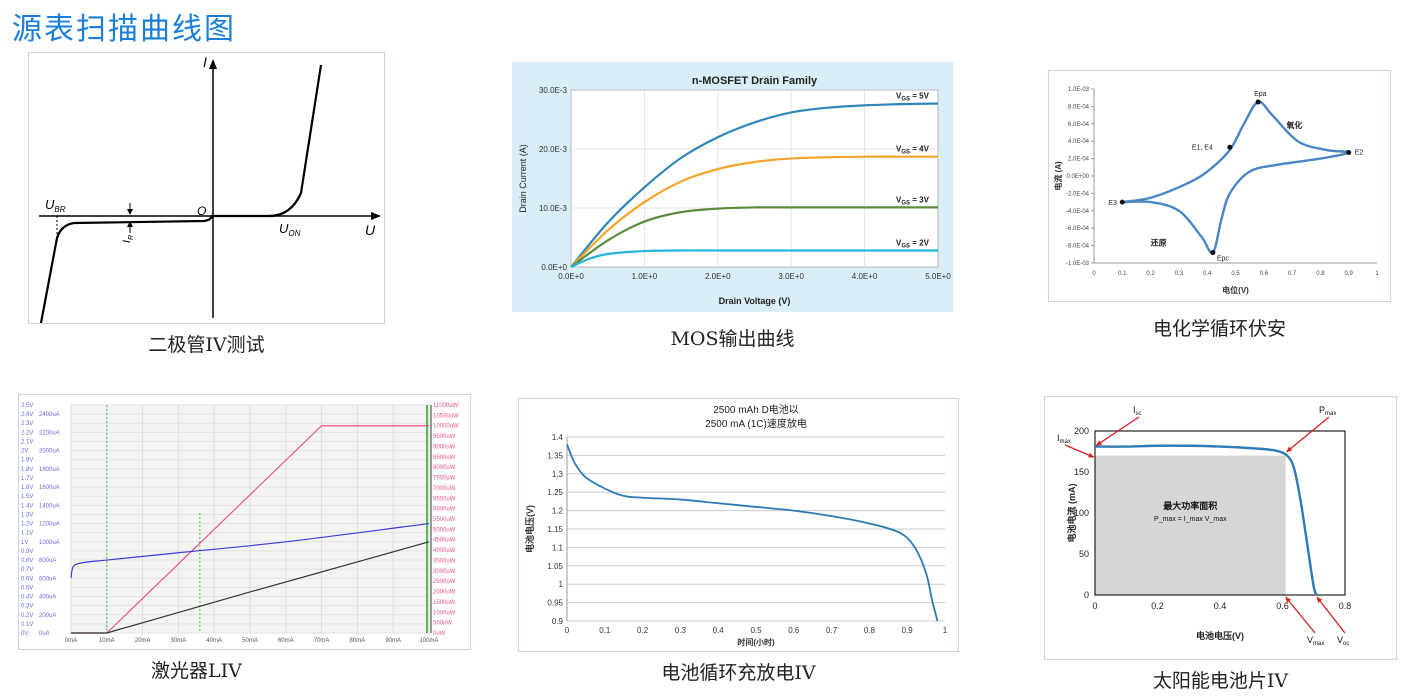 The width and height of the screenshot is (1420, 700). I want to click on cv-point-Epc, so click(1213, 253).